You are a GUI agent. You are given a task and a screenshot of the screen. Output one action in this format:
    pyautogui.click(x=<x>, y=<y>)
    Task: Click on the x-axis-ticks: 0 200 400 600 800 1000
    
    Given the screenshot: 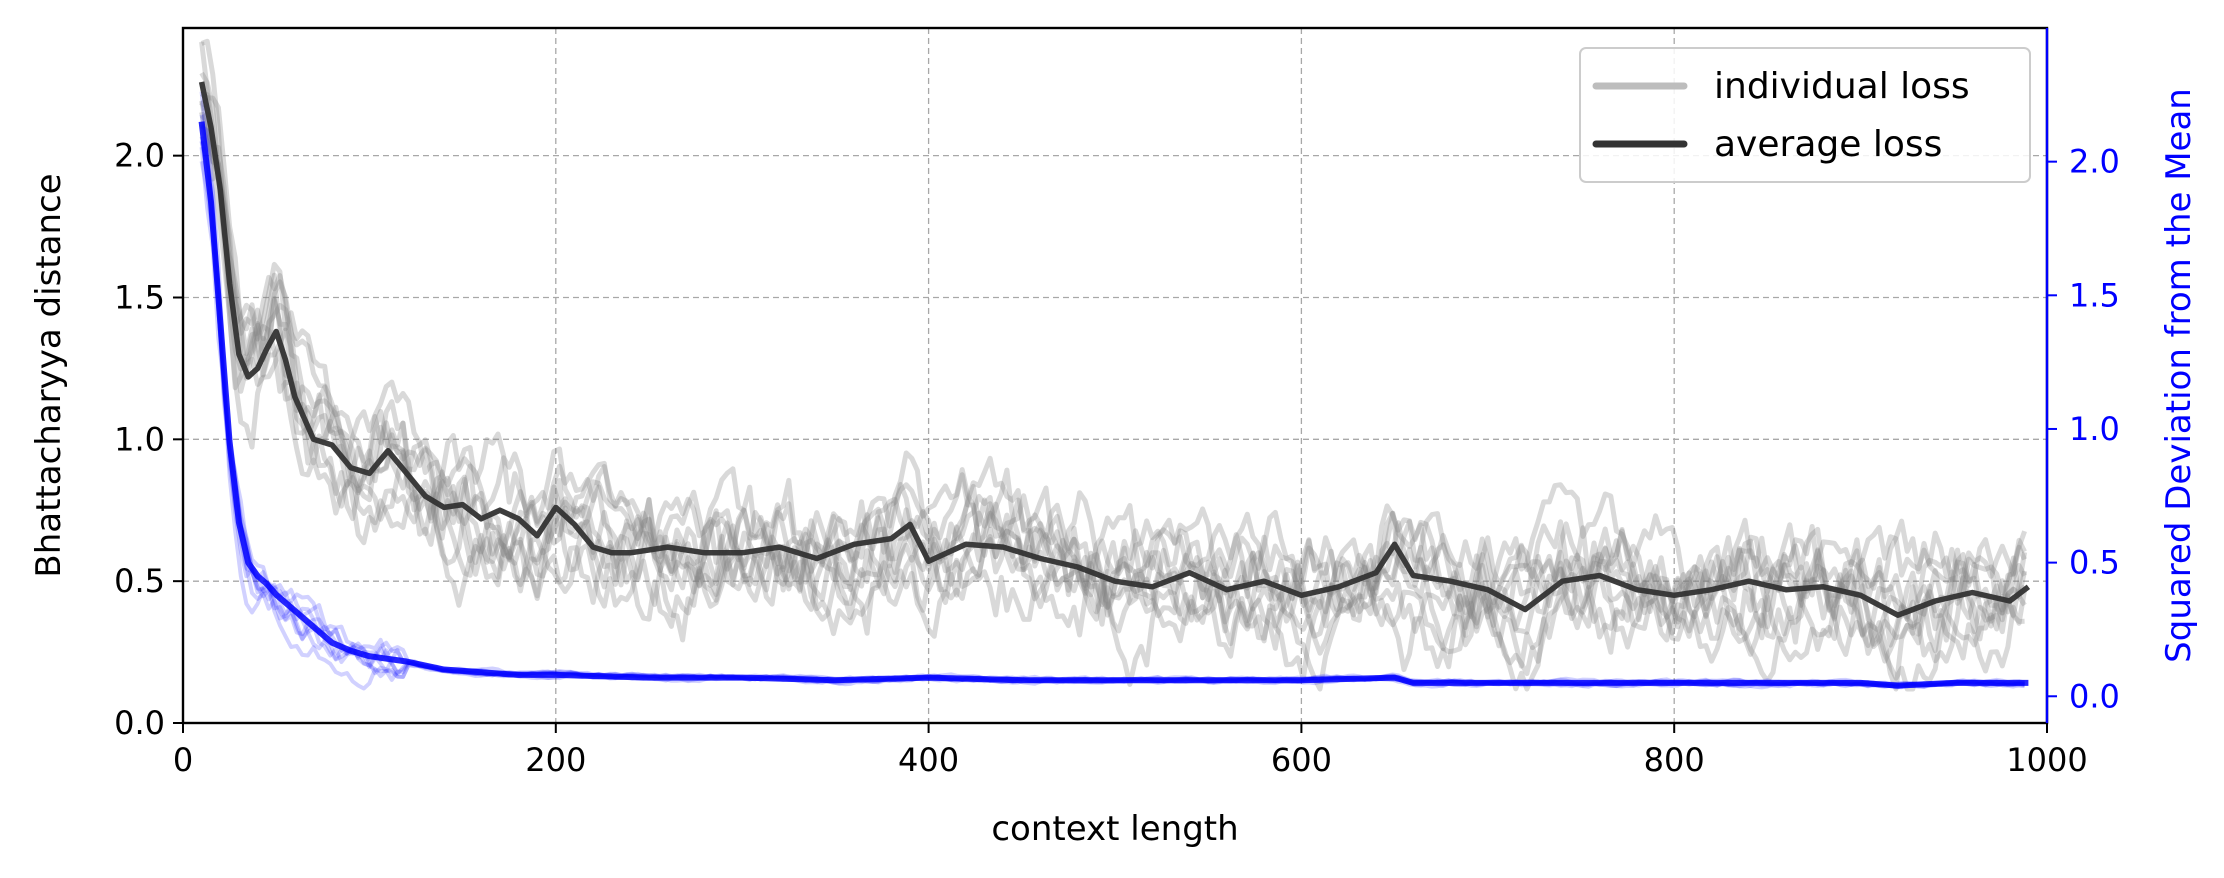 What is the action you would take?
    pyautogui.click(x=1130, y=751)
    